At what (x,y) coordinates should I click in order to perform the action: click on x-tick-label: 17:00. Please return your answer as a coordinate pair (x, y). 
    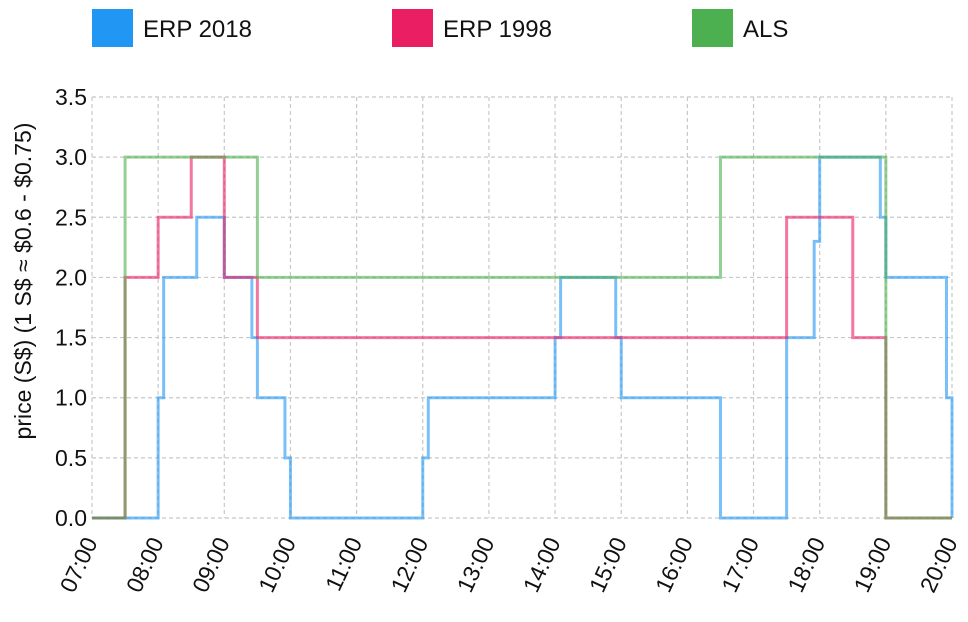
    Looking at the image, I should click on (740, 564).